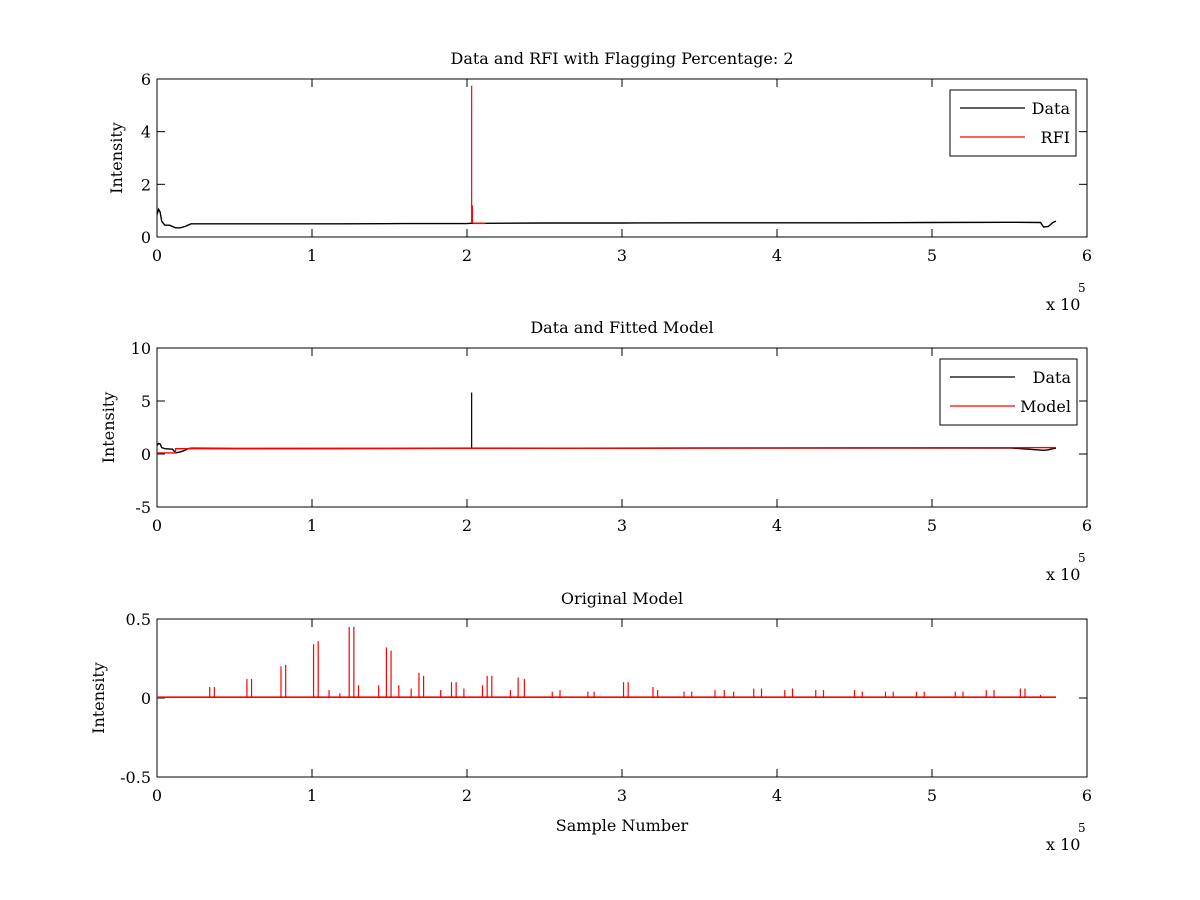 The height and width of the screenshot is (900, 1200). What do you see at coordinates (606, 218) in the screenshot?
I see `series-data-line` at bounding box center [606, 218].